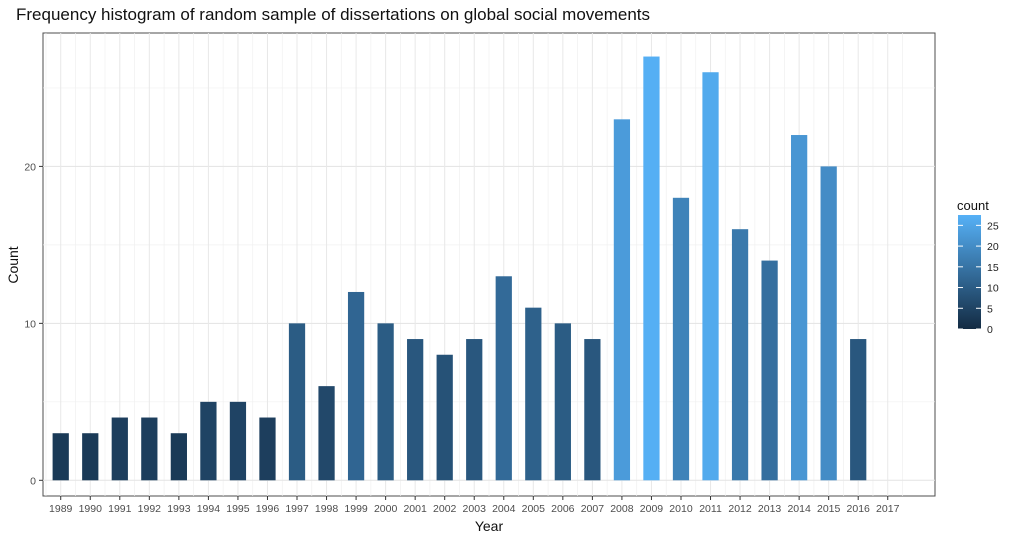 The height and width of the screenshot is (538, 1015). What do you see at coordinates (993, 226) in the screenshot?
I see `legend-tick-label: 25` at bounding box center [993, 226].